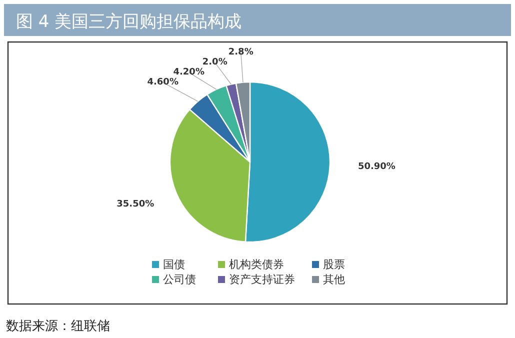 The image size is (515, 338). What do you see at coordinates (215, 62) in the screenshot?
I see `data-label: 2.0%` at bounding box center [215, 62].